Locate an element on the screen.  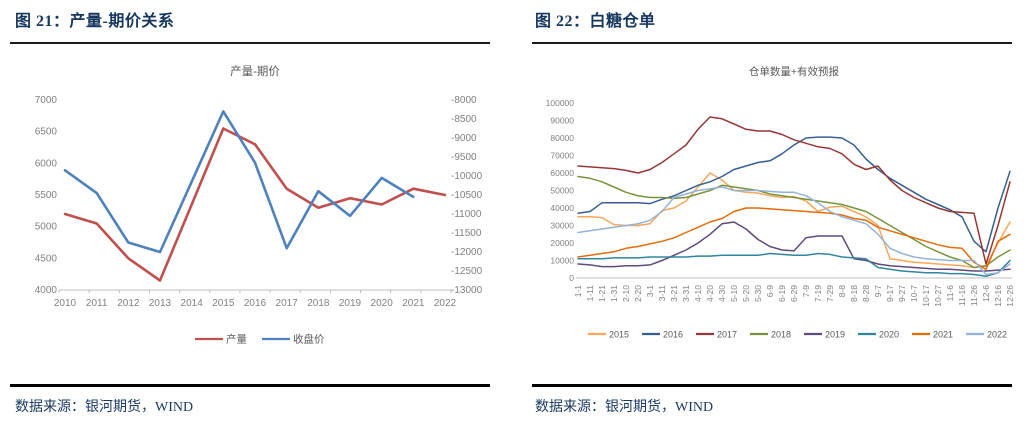
y2-axis-label: -12500 is located at coordinates (467, 271).